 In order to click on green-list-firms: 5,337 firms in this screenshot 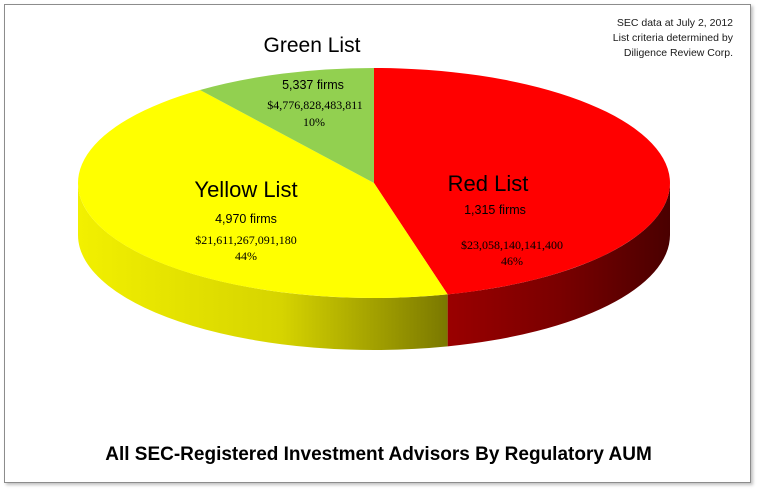, I will do `click(313, 85)`.